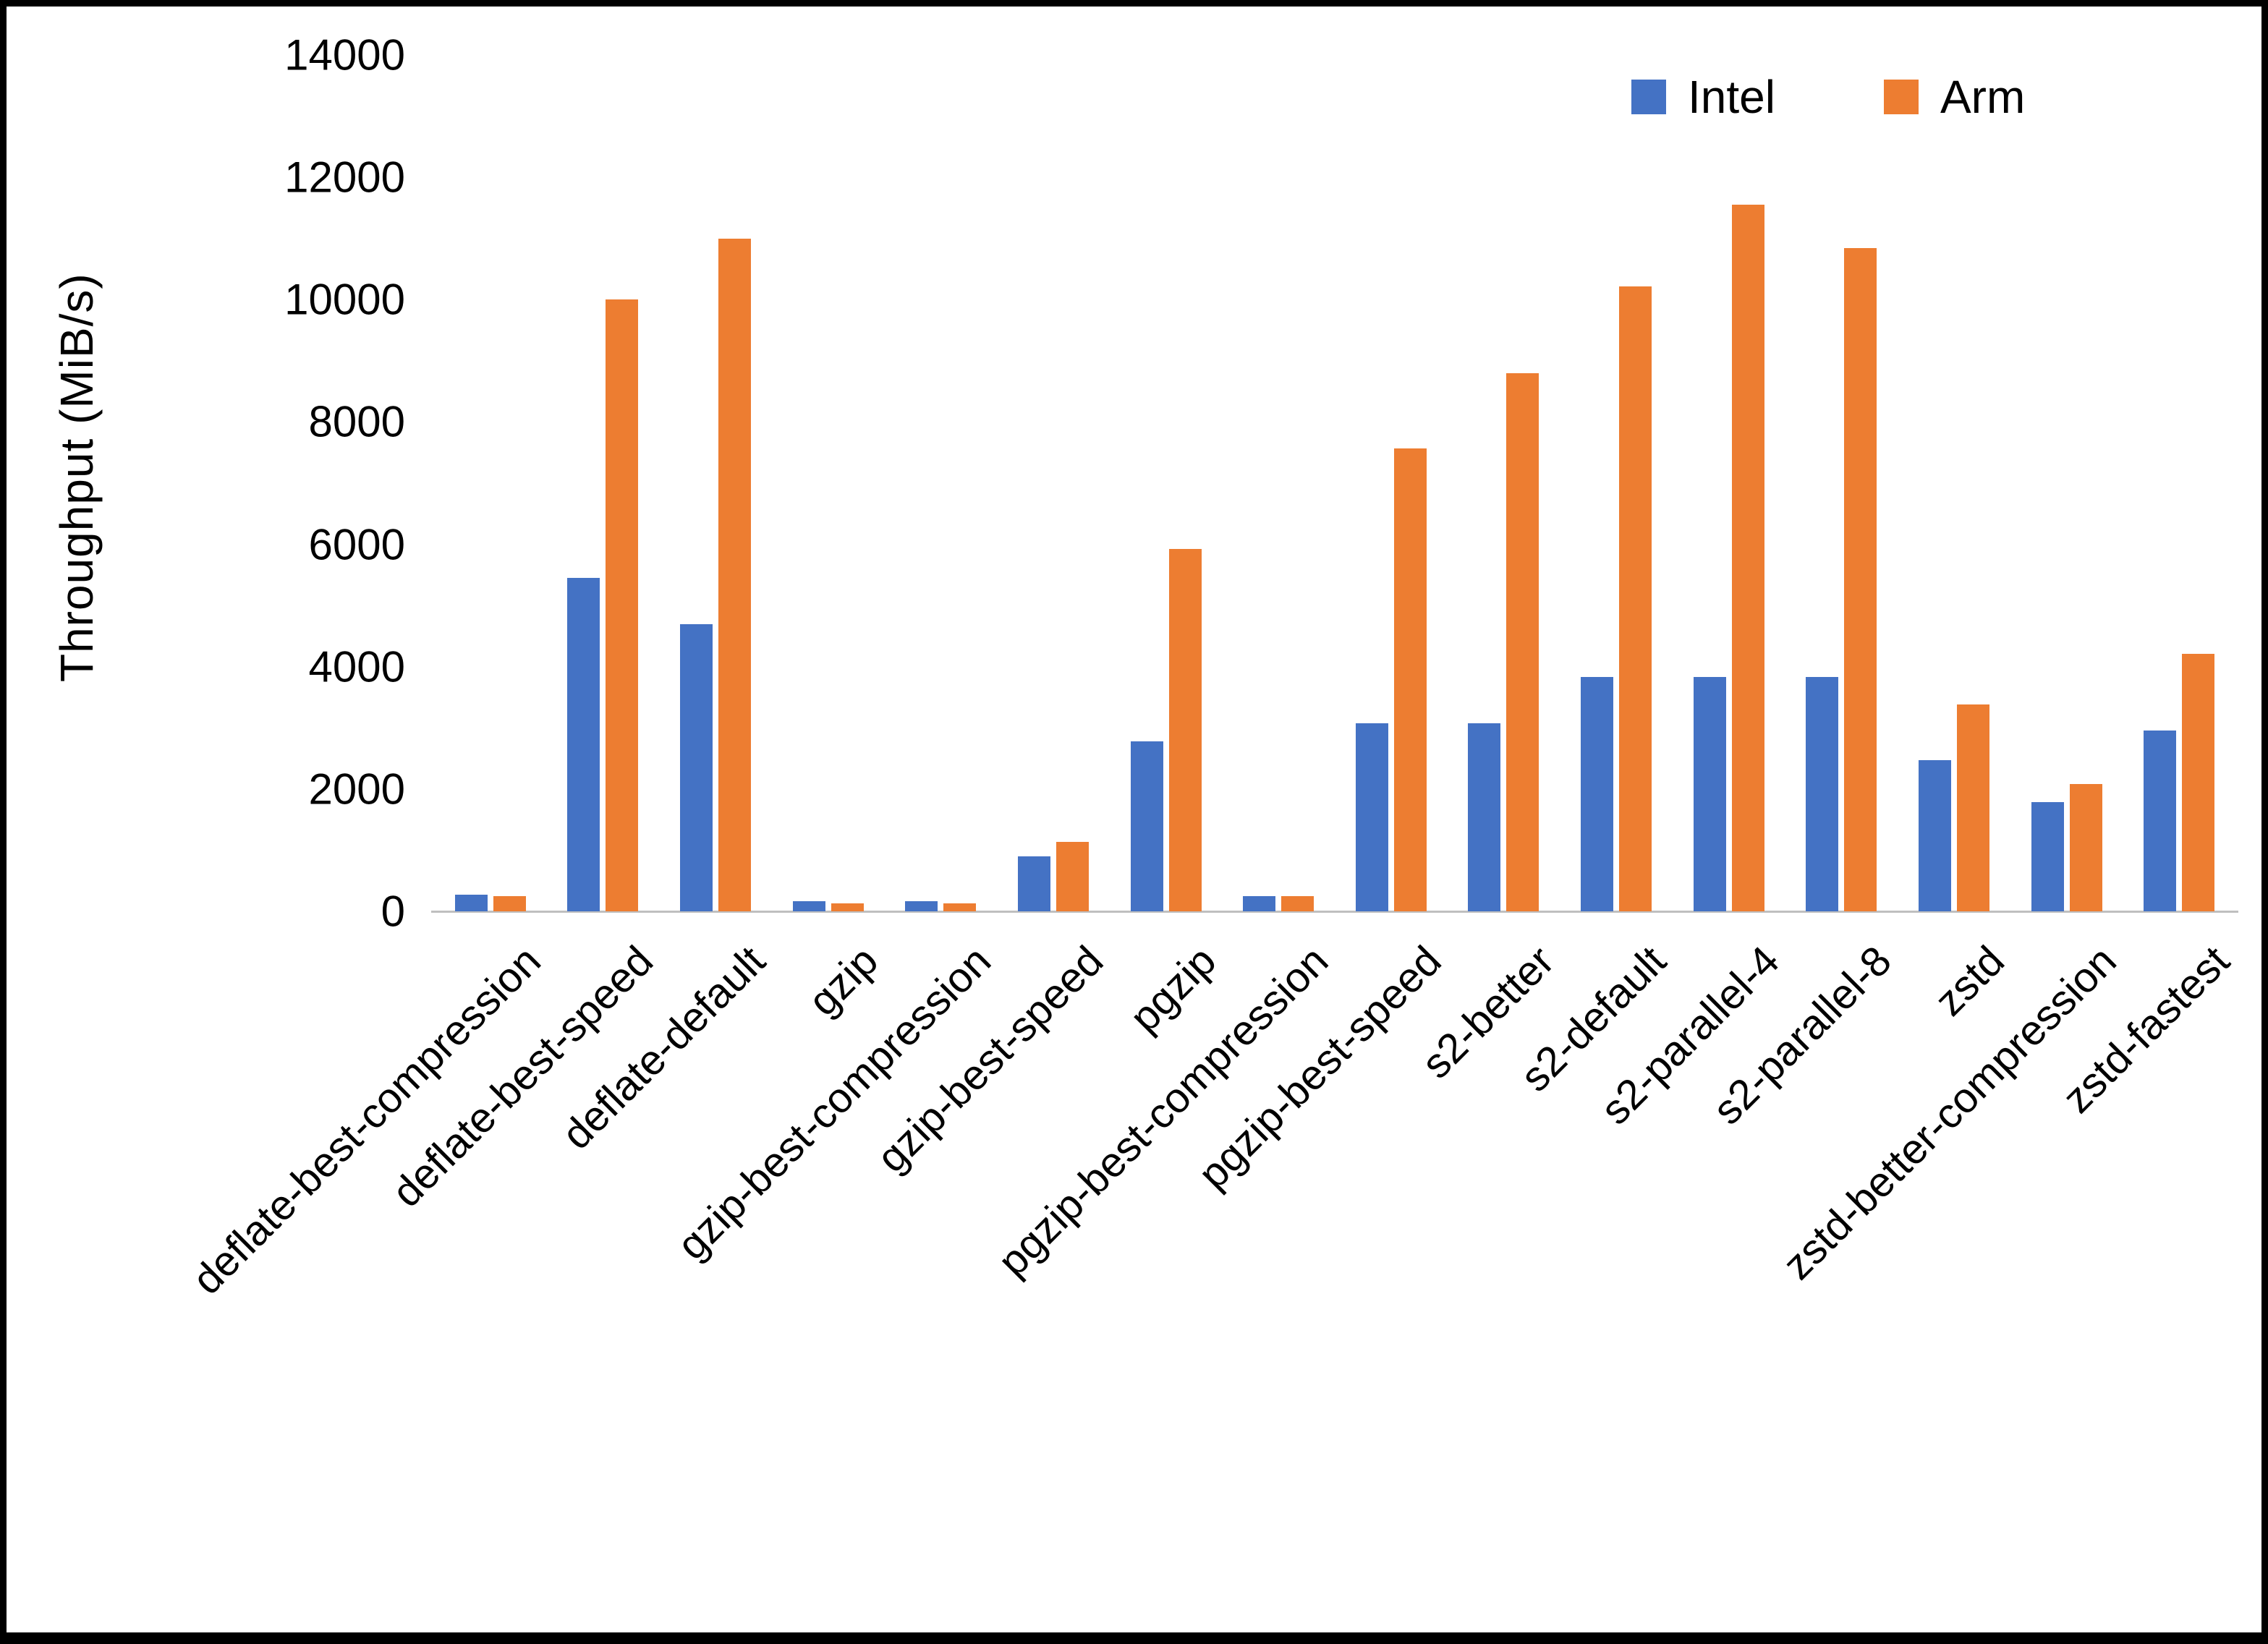 The height and width of the screenshot is (1644, 2268). What do you see at coordinates (1828, 97) in the screenshot?
I see `legend: Intel Arm` at bounding box center [1828, 97].